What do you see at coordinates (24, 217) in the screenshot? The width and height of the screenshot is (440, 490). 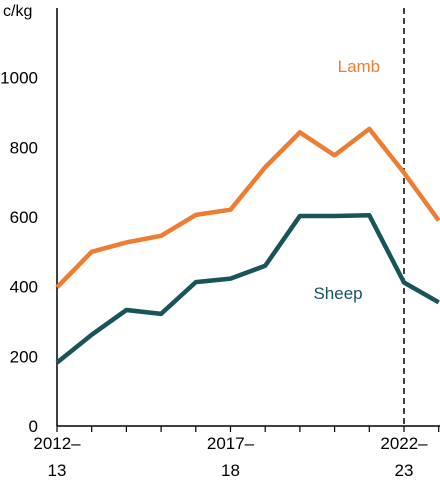 I see `y-tick-label: 600` at bounding box center [24, 217].